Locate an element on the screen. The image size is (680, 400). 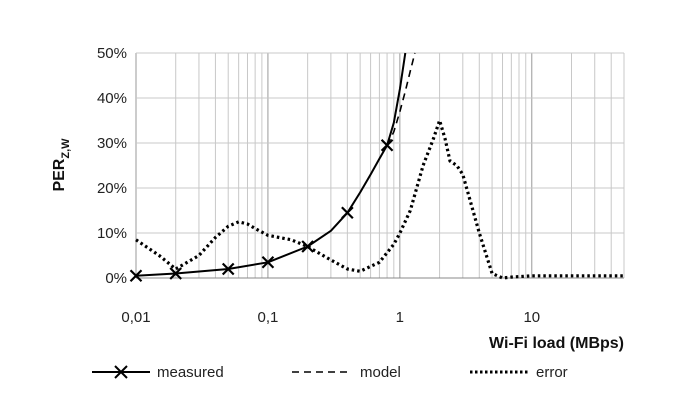
legend-label-measured: measured is located at coordinates (190, 372).